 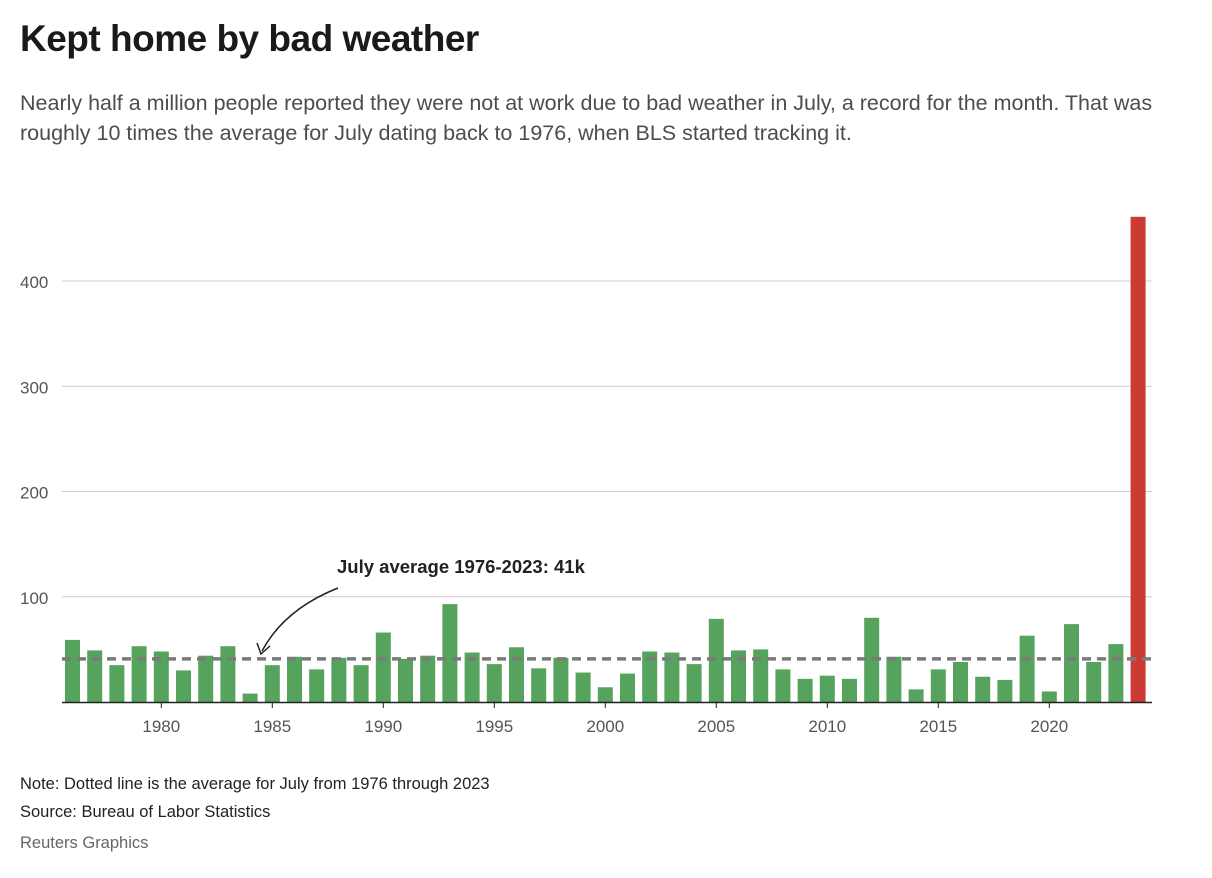 I want to click on annotation-arrowhead, so click(x=263, y=649).